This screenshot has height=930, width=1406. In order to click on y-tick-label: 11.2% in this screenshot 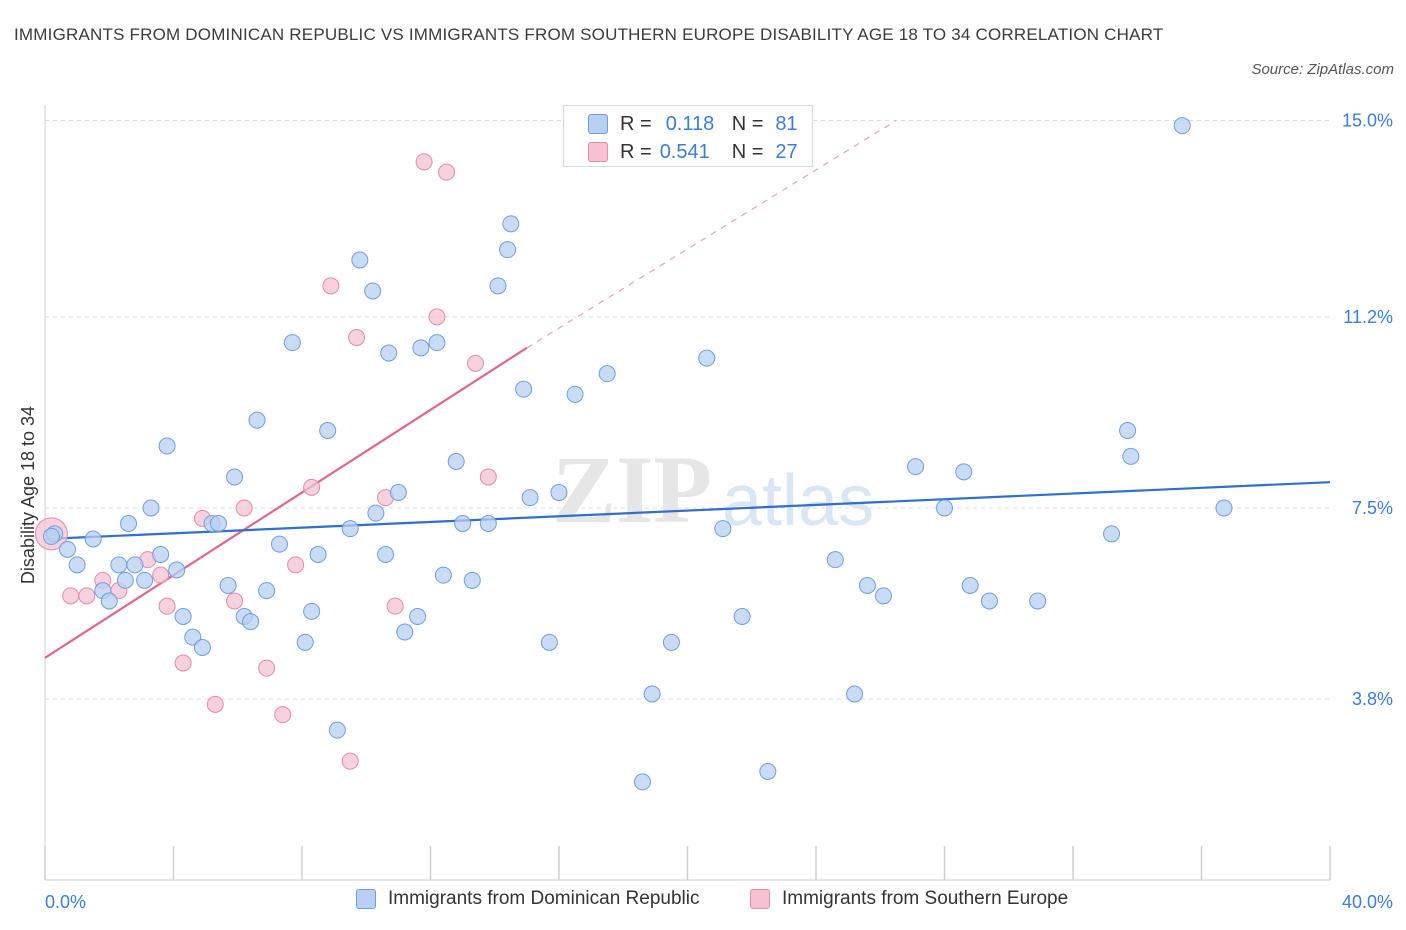, I will do `click(1368, 317)`.